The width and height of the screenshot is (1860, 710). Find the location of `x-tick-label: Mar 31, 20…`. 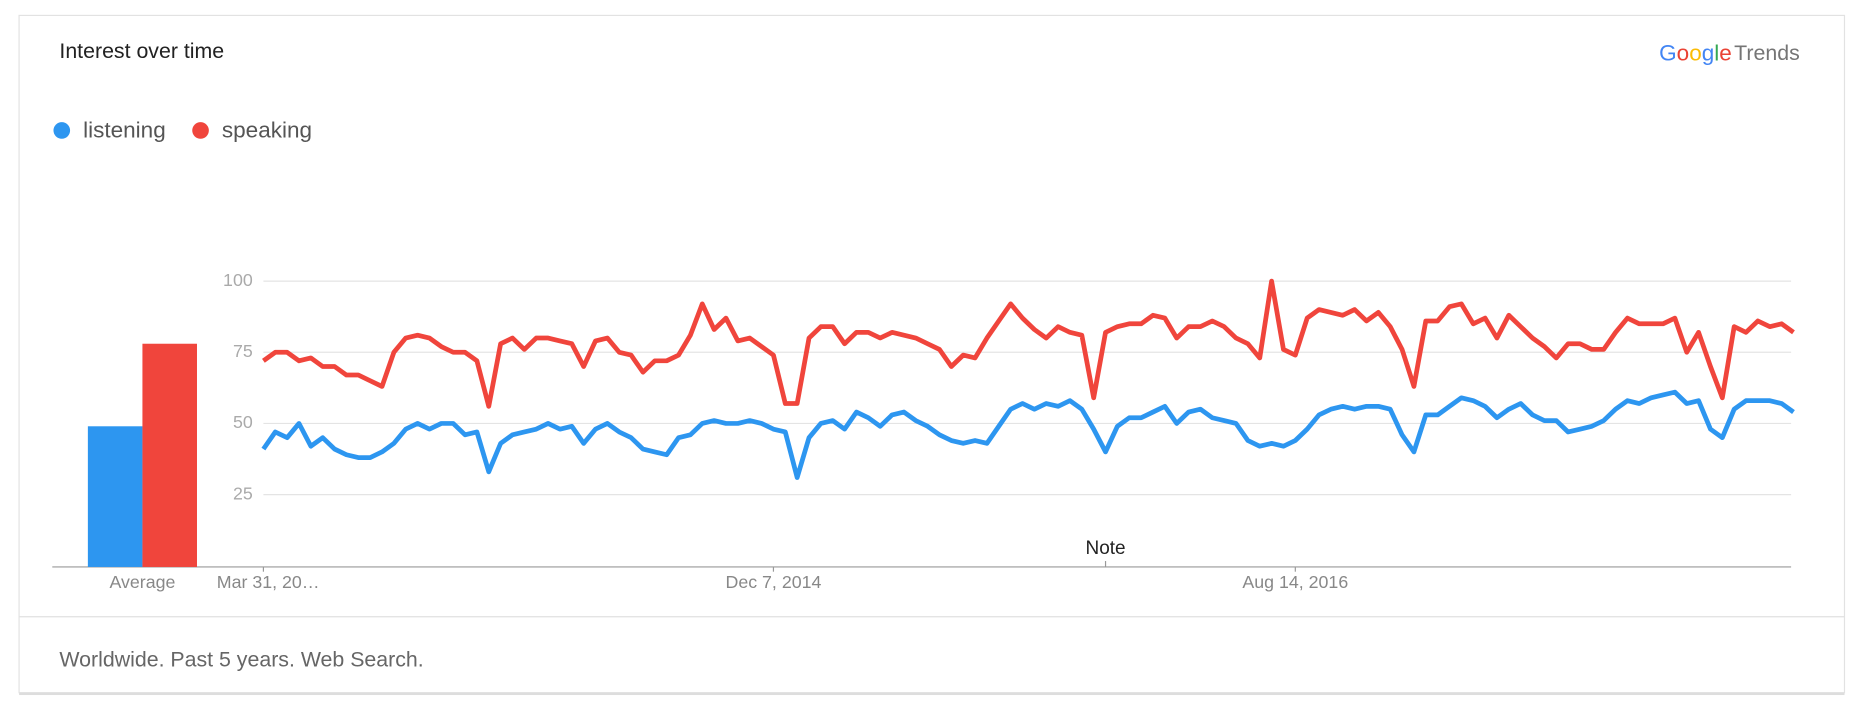

x-tick-label: Mar 31, 20… is located at coordinates (268, 582).